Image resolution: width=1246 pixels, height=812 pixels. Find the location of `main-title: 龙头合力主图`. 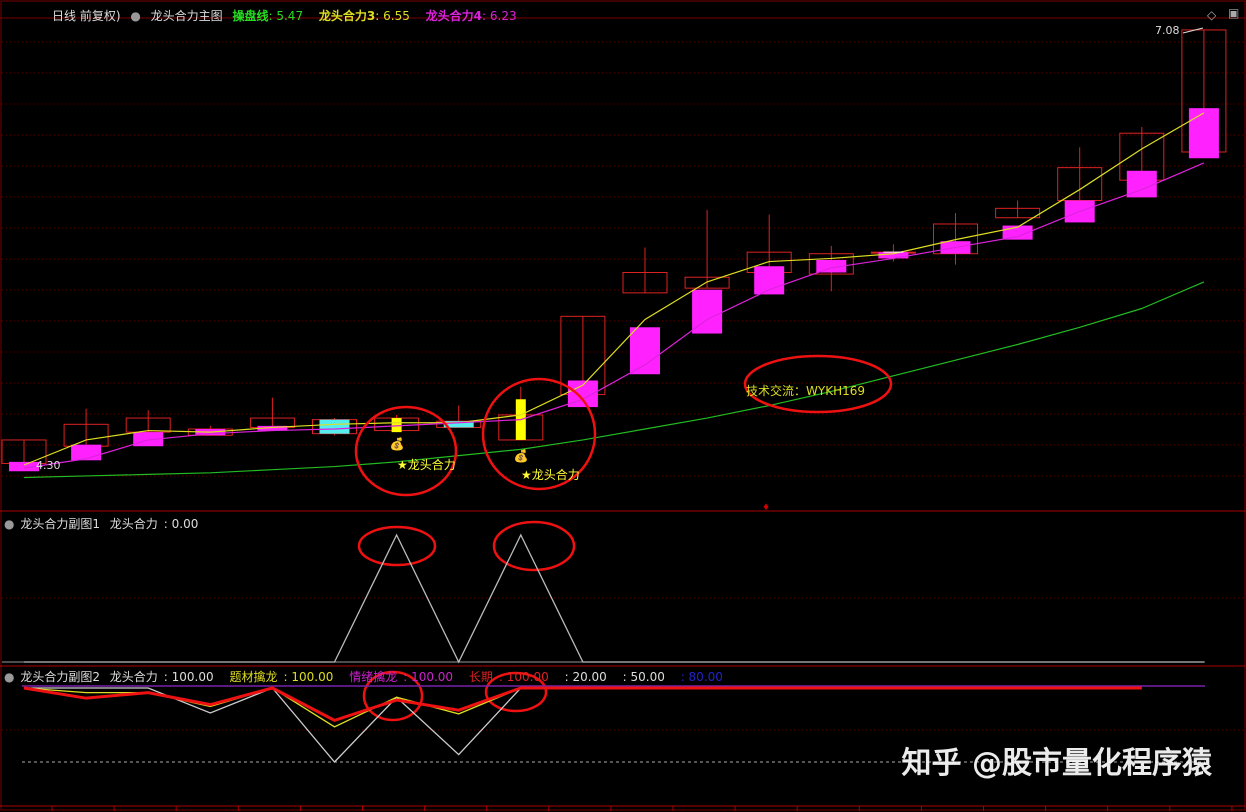

main-title: 龙头合力主图 is located at coordinates (186, 16).